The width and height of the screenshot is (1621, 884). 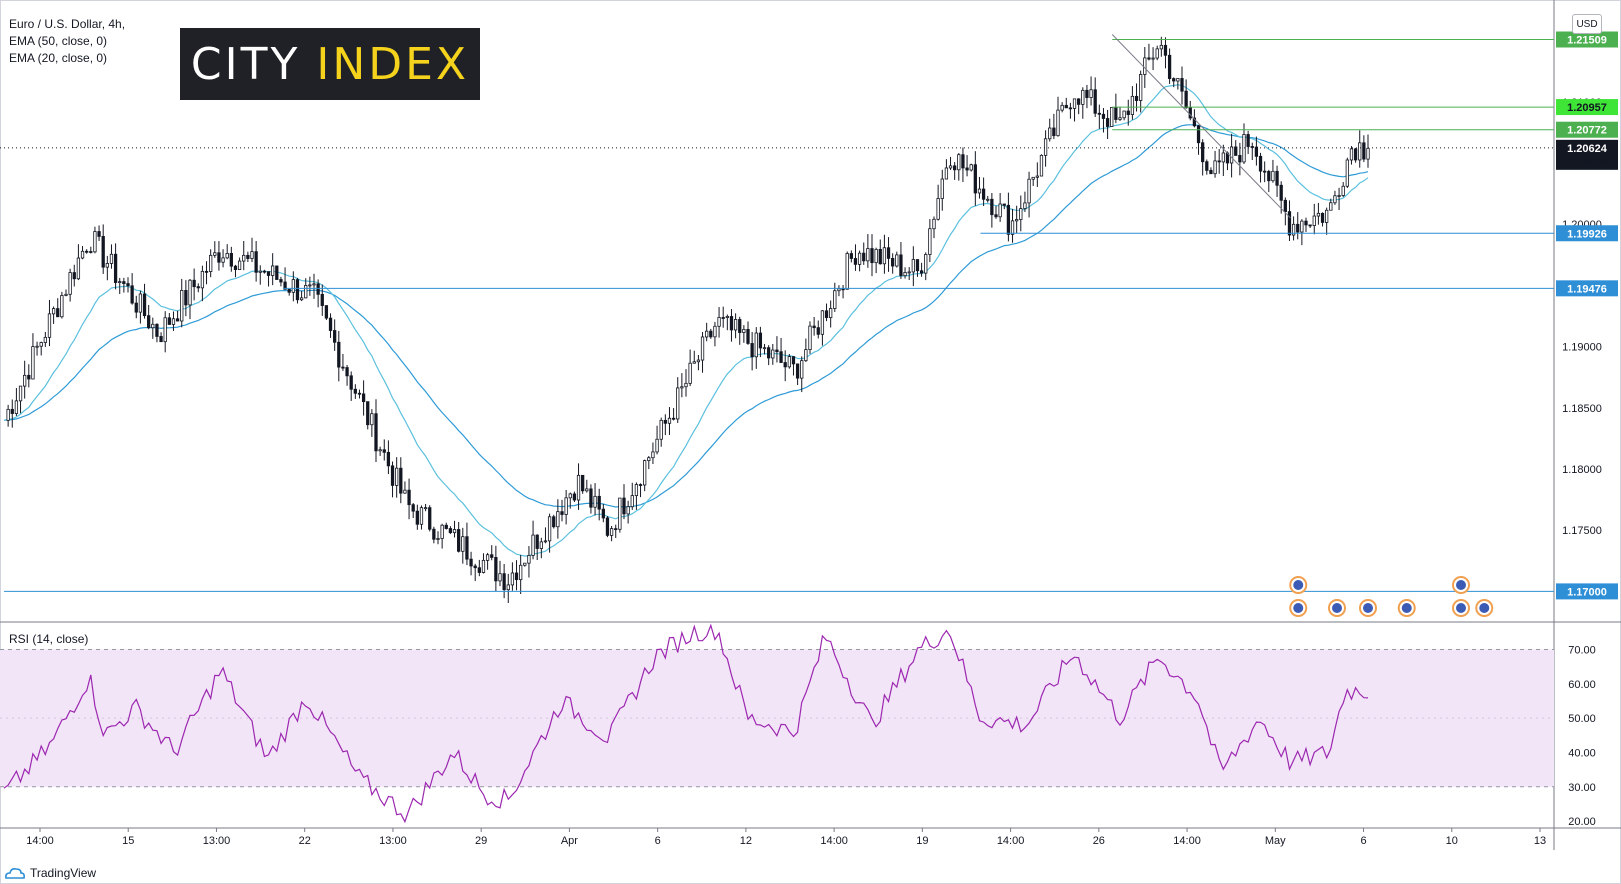 What do you see at coordinates (1587, 24) in the screenshot?
I see `currency-button: USD` at bounding box center [1587, 24].